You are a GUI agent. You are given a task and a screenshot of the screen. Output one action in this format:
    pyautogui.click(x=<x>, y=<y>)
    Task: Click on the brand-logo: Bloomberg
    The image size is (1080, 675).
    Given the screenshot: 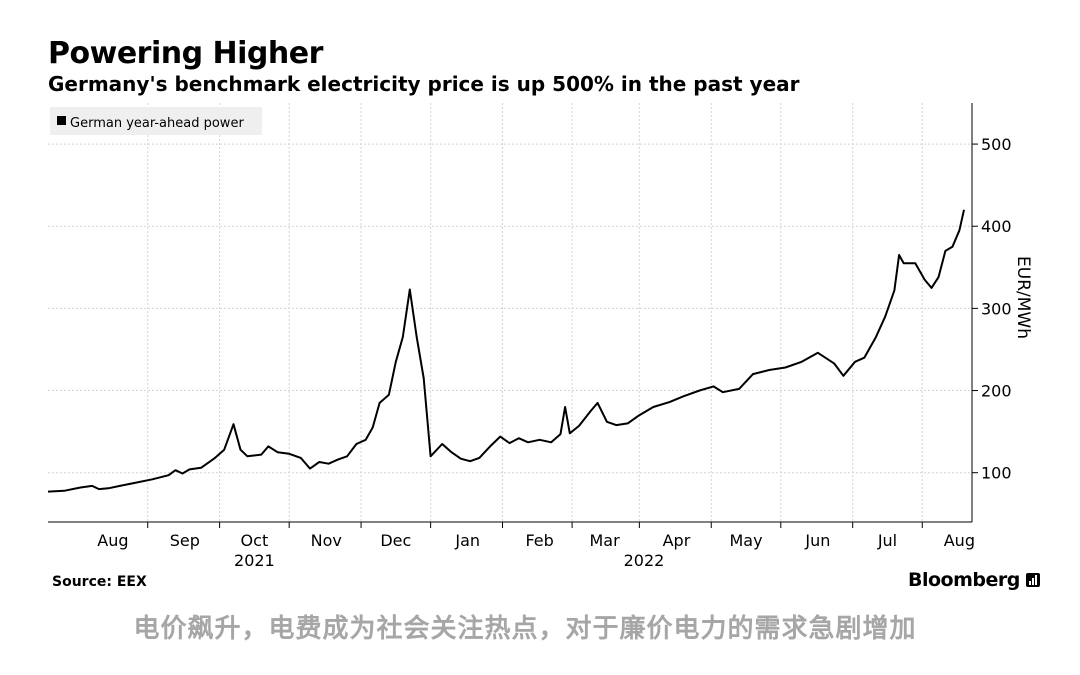 What is the action you would take?
    pyautogui.click(x=974, y=580)
    